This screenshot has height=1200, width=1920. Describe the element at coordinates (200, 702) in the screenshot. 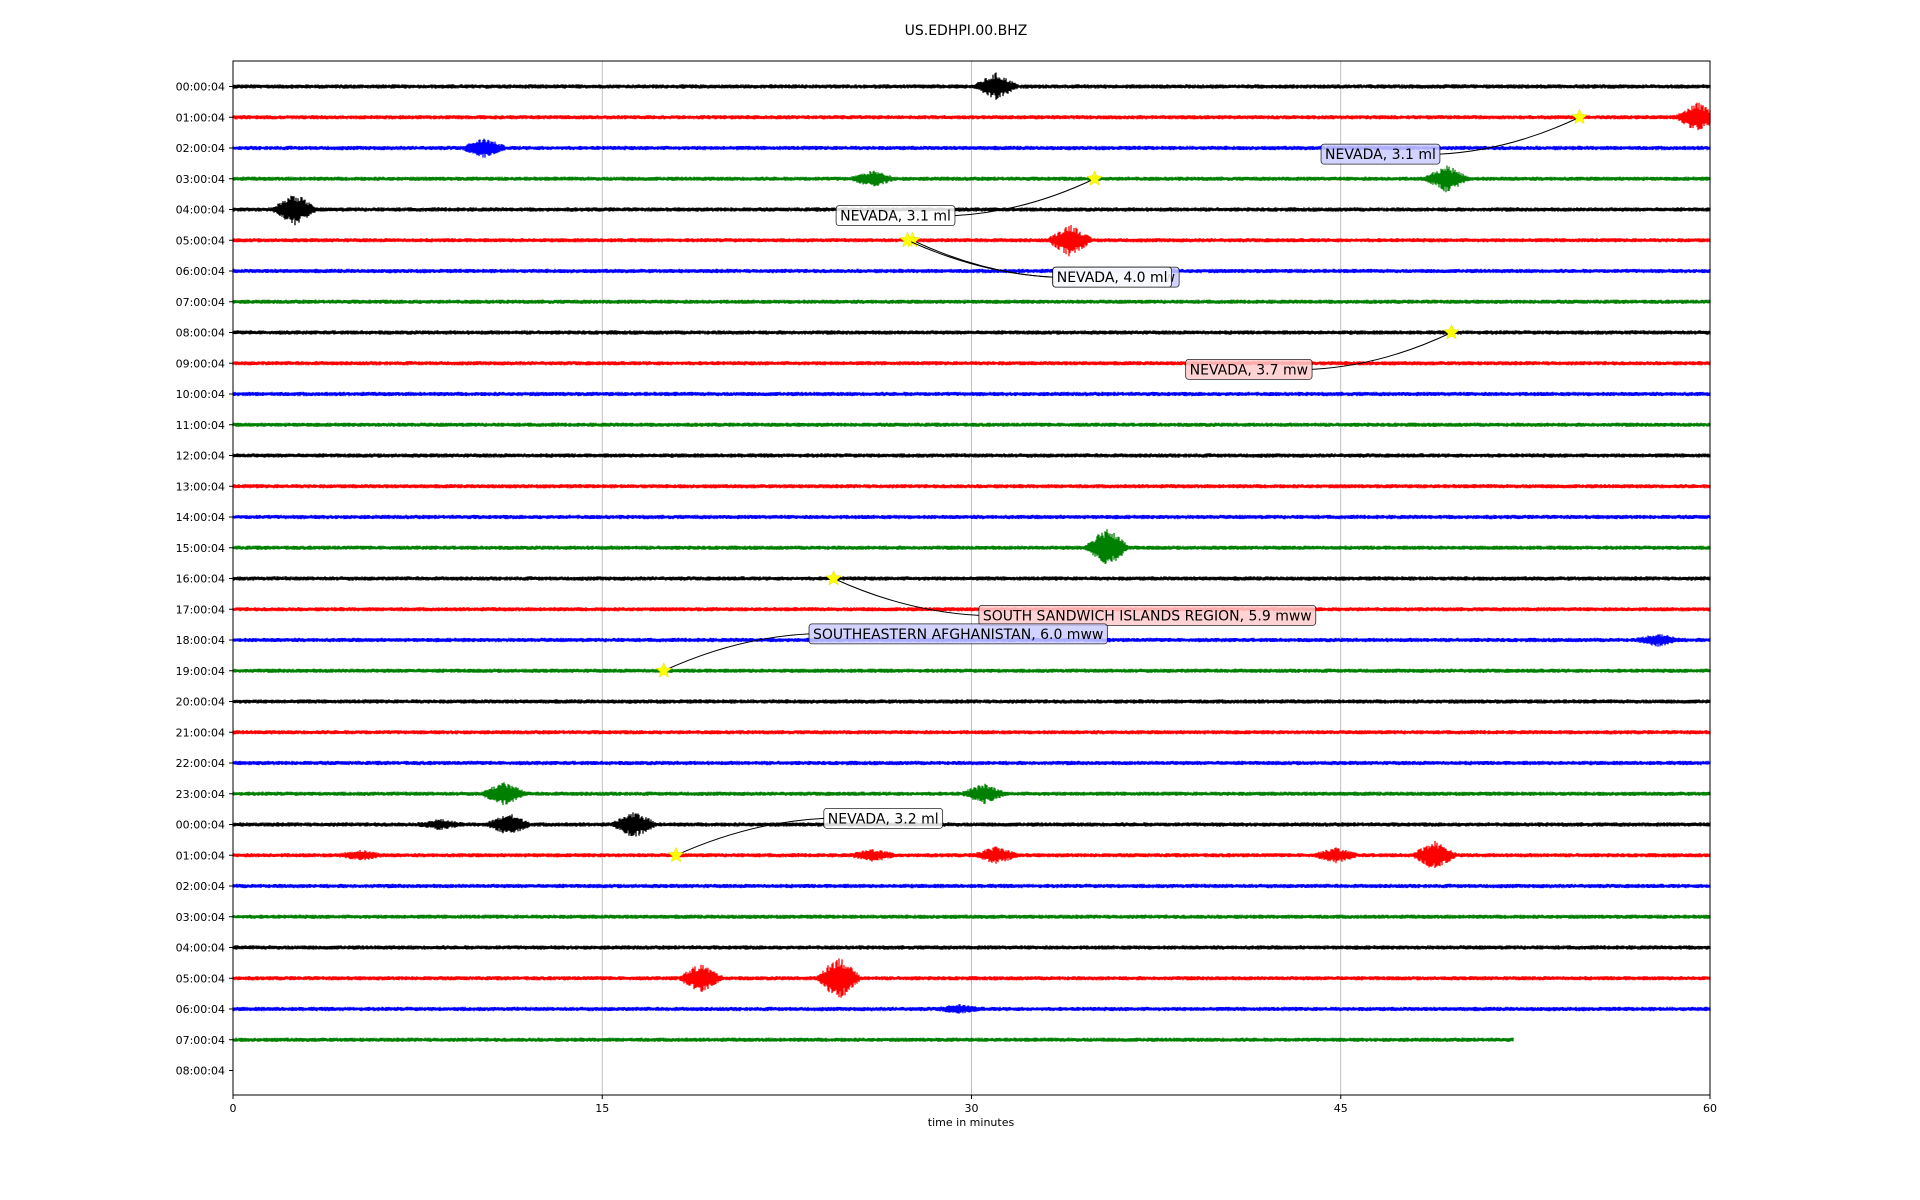

I see `y-tick-label: 20:00:04` at that location.